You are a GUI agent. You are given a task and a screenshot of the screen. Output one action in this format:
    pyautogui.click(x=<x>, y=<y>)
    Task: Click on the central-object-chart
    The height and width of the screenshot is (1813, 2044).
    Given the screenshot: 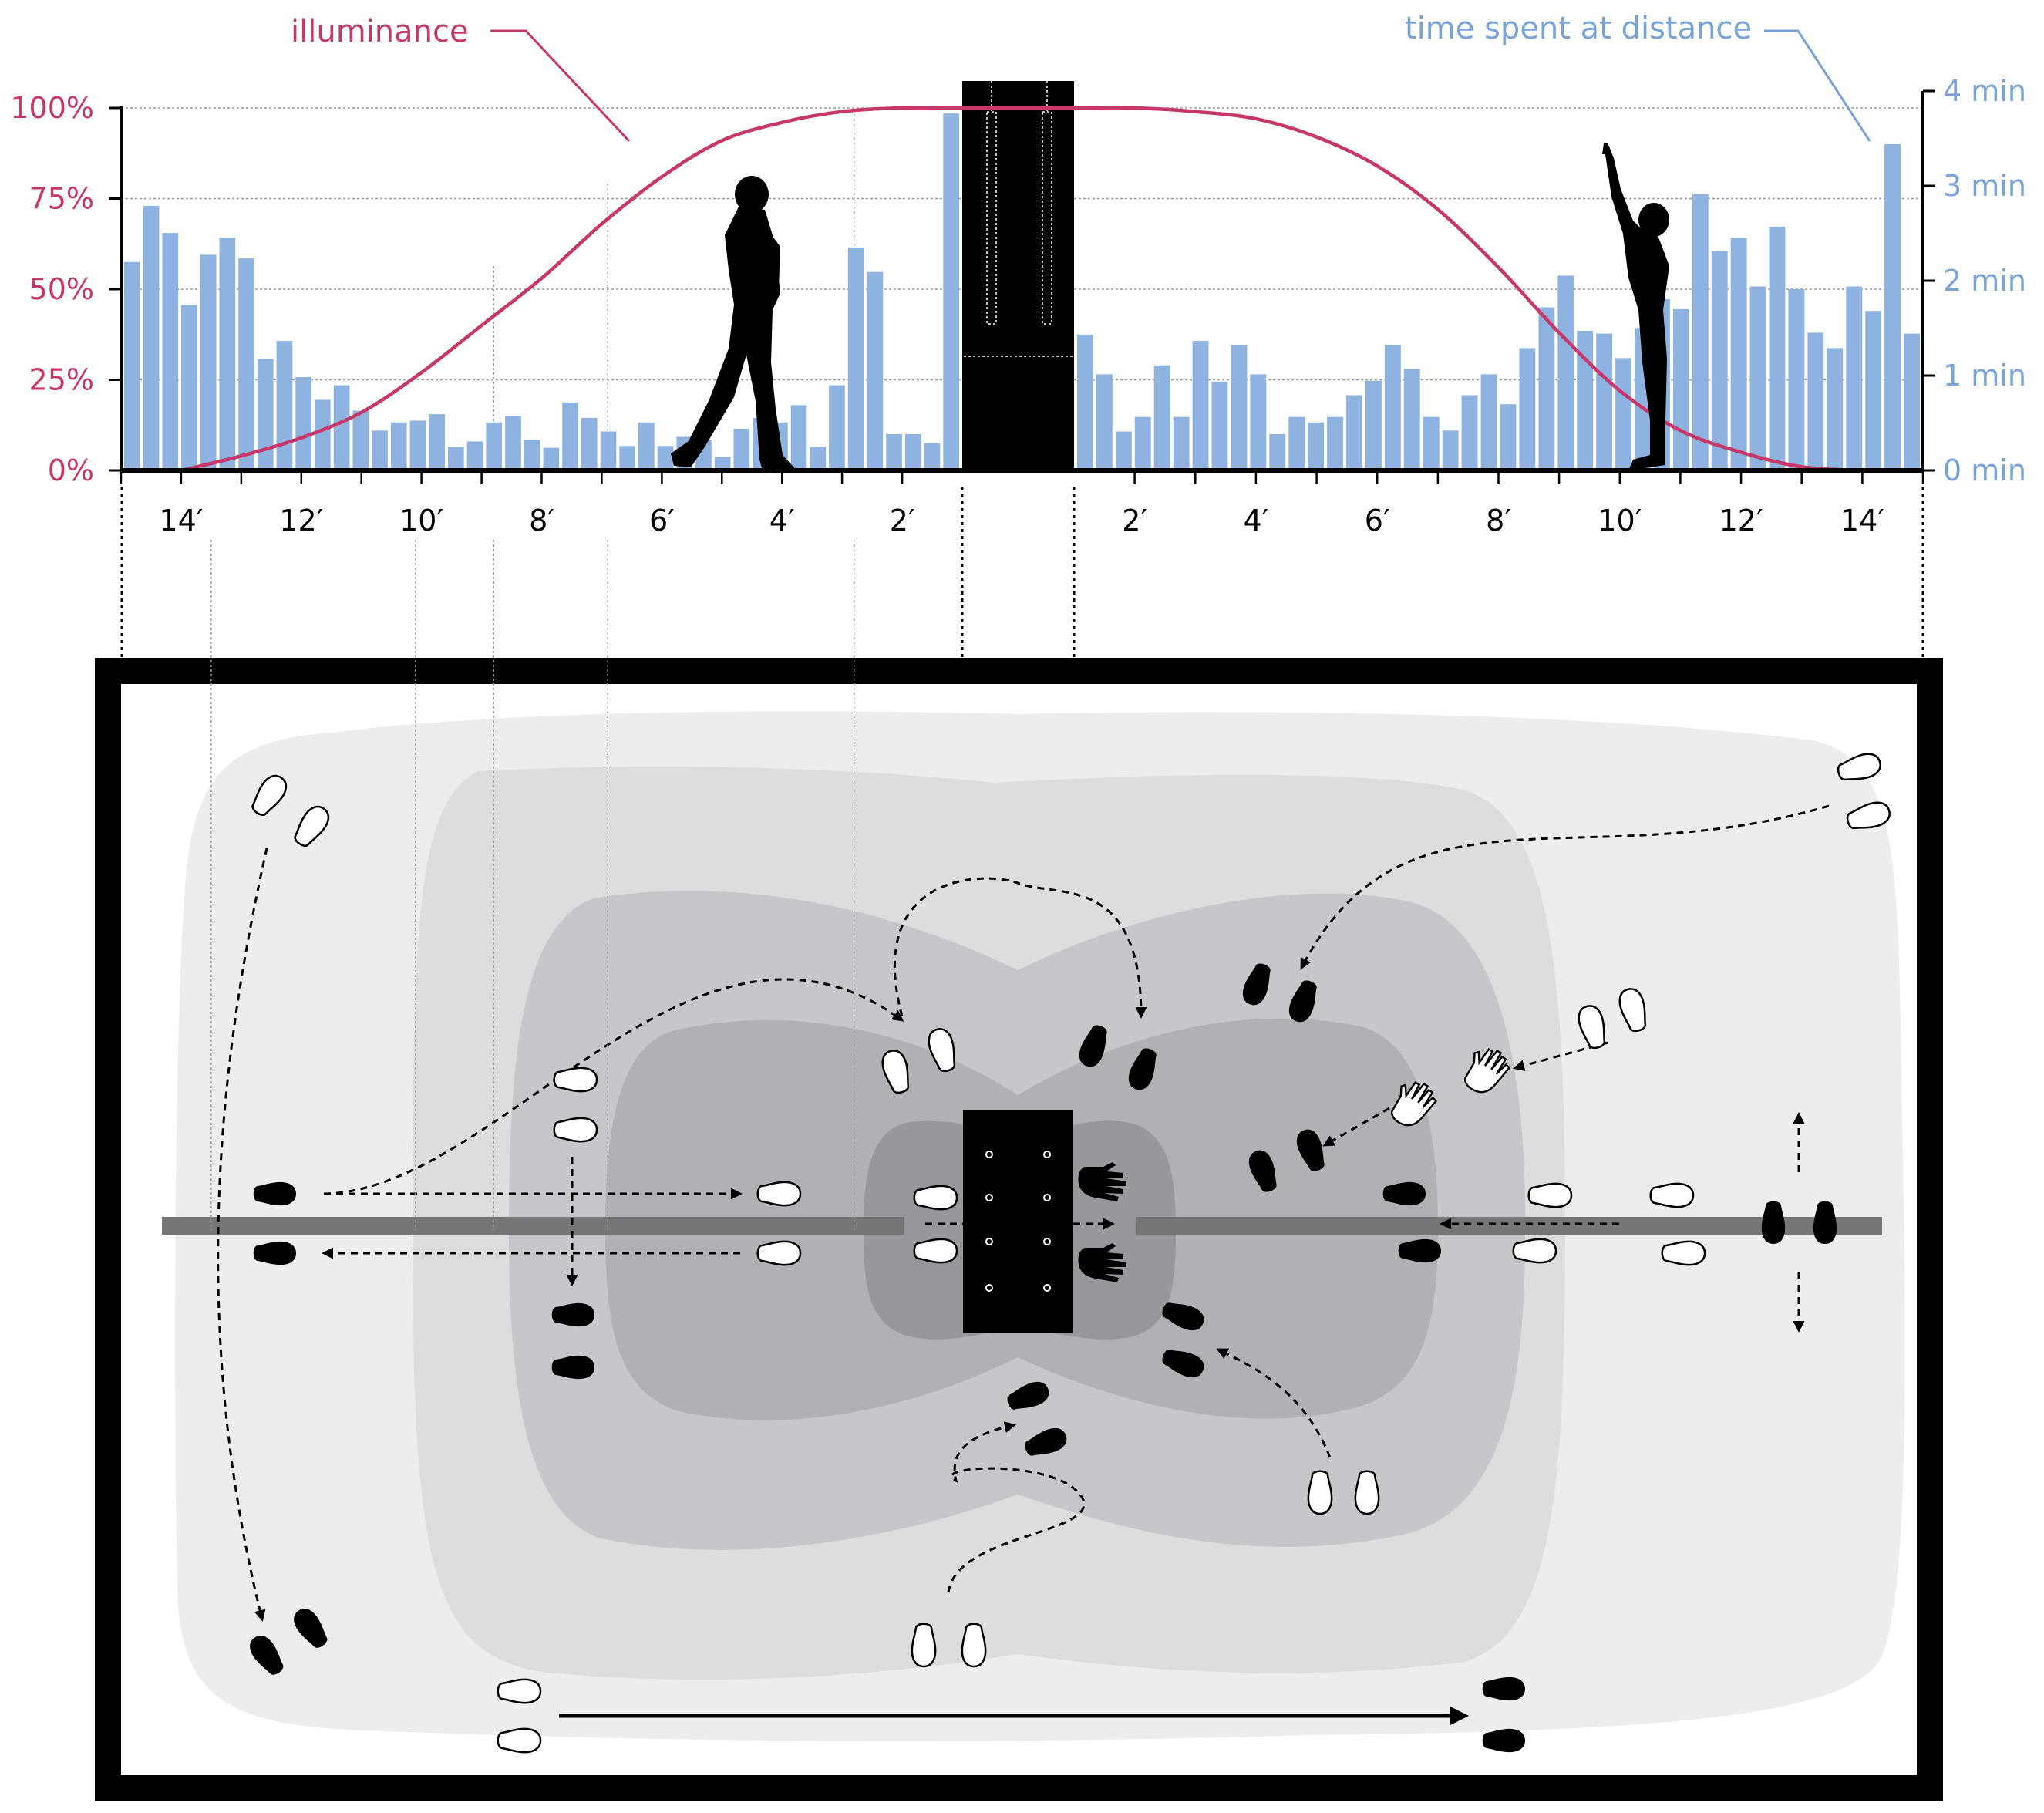 What is the action you would take?
    pyautogui.click(x=1018, y=275)
    